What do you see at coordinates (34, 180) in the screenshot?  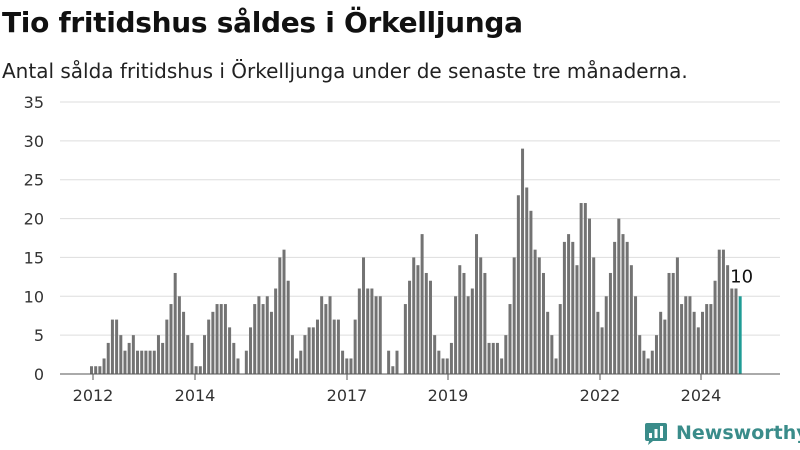 I see `y-tick-label: 25` at bounding box center [34, 180].